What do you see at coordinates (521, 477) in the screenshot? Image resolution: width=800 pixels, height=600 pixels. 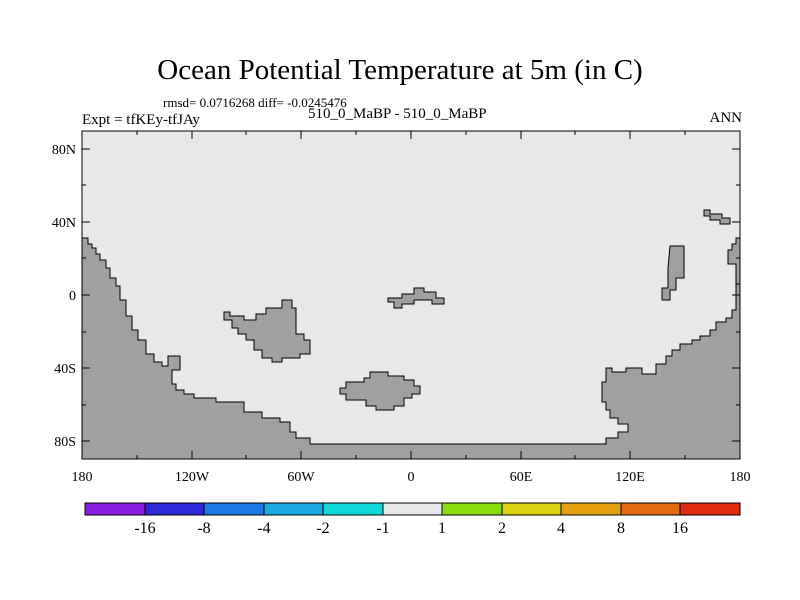 I see `lon-label-60e: 60E` at bounding box center [521, 477].